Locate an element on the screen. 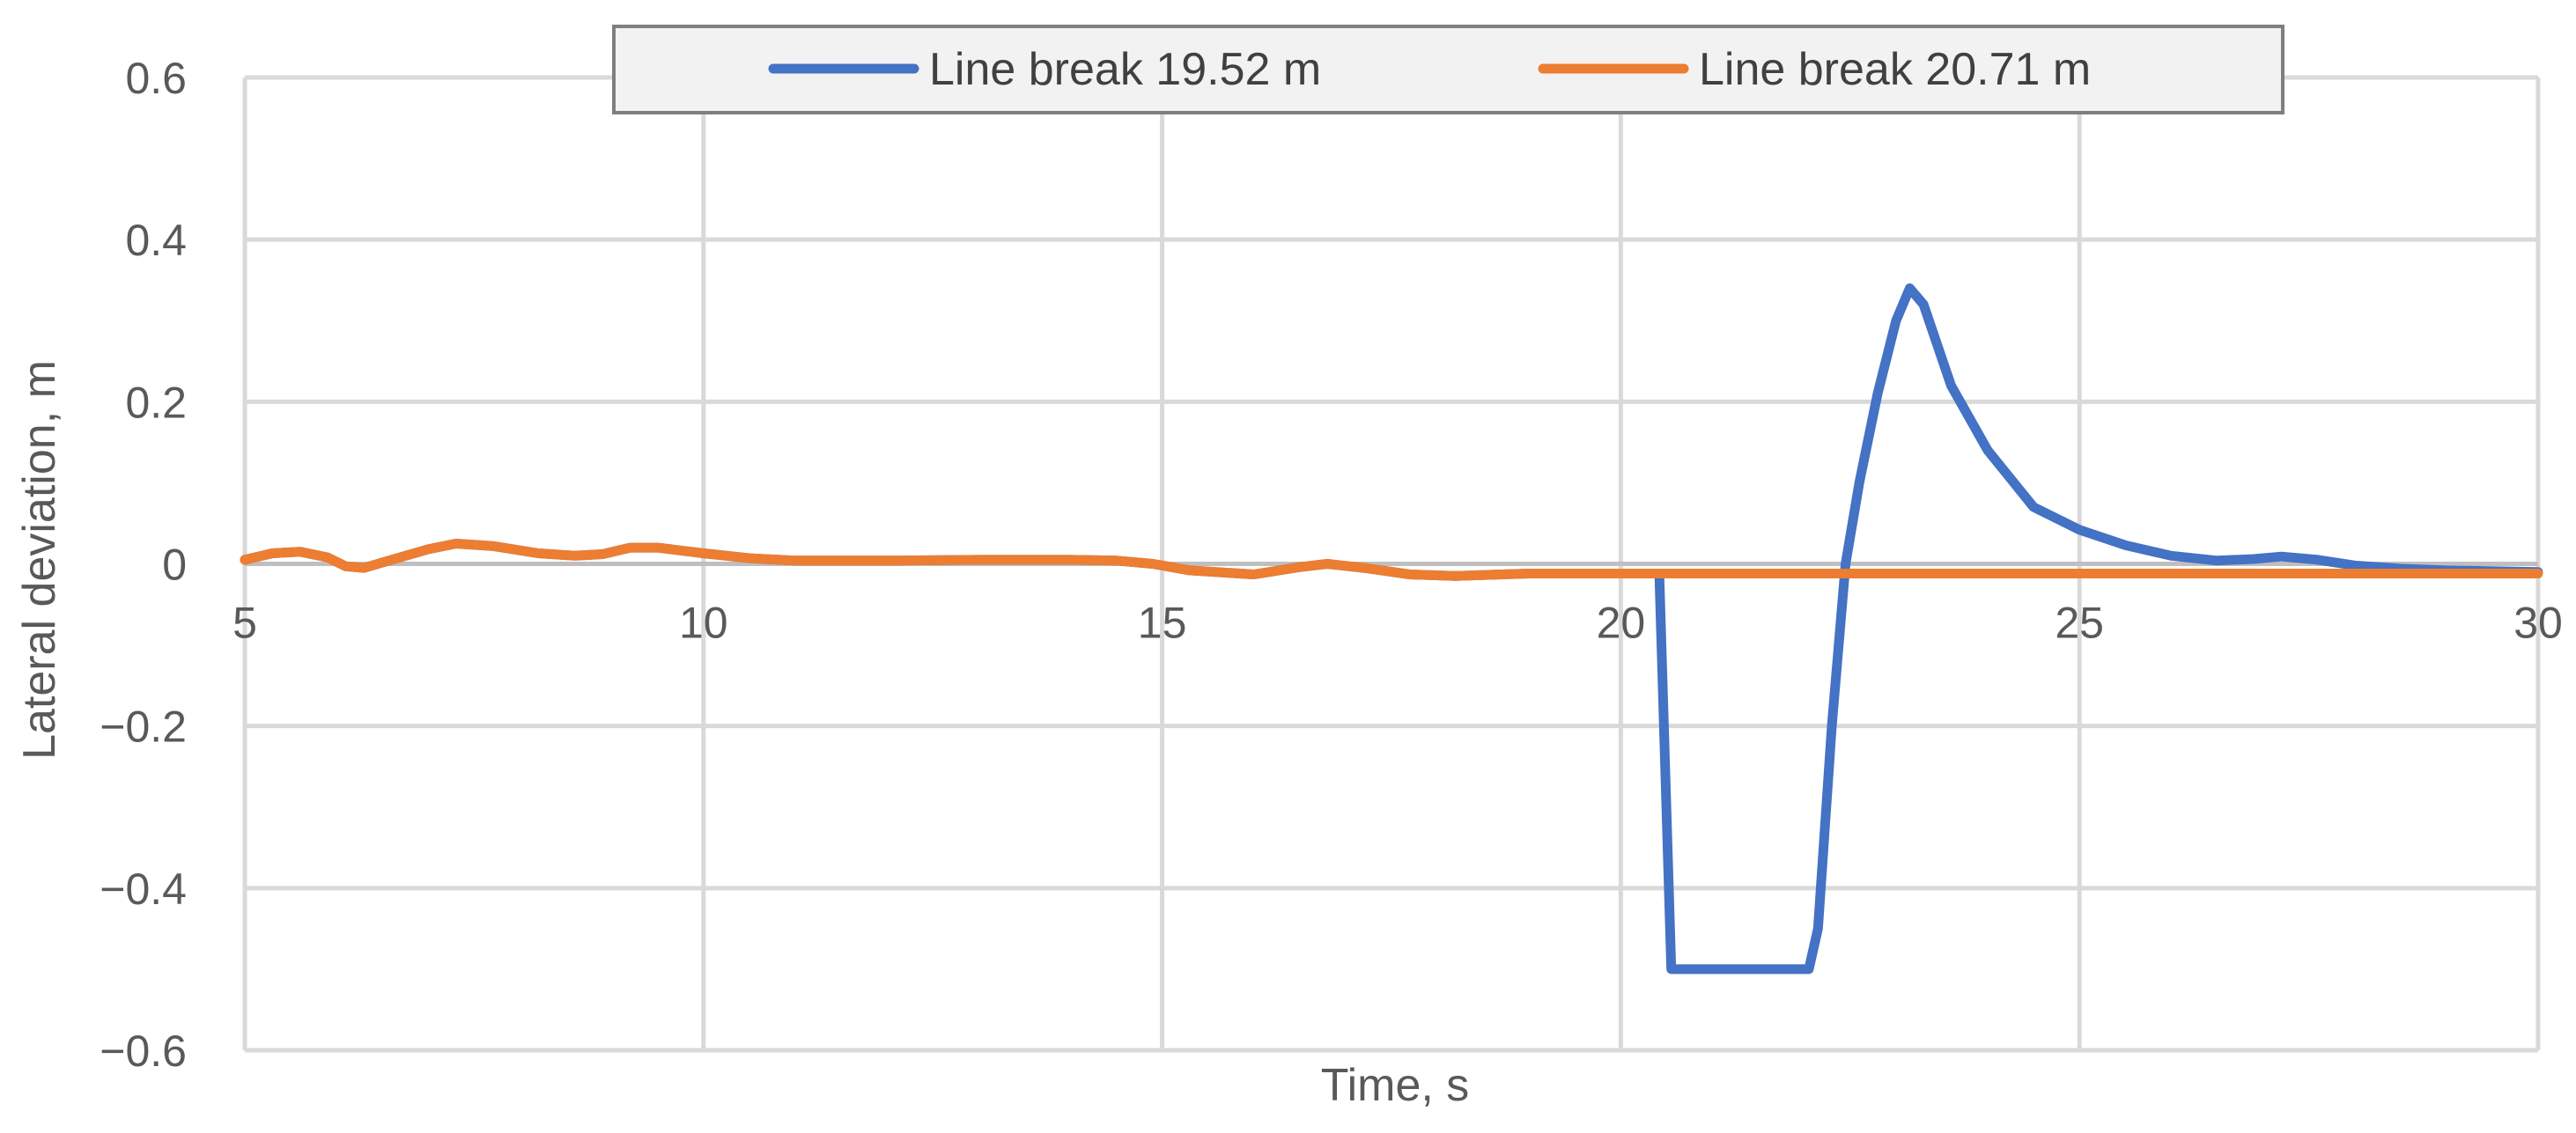  x-tick-label: 20 is located at coordinates (1621, 623).